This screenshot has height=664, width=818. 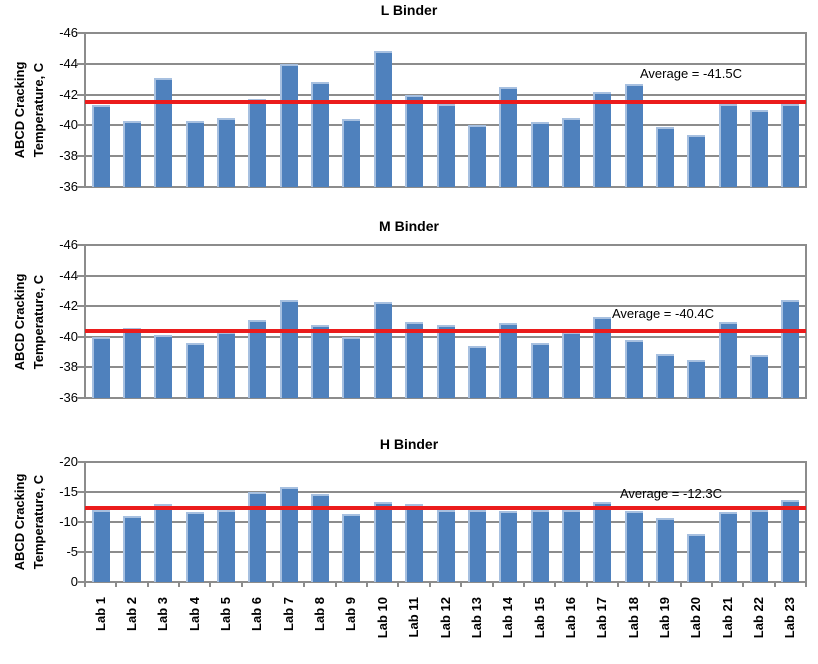 I want to click on x-axis-label: Lab 3, so click(x=163, y=614).